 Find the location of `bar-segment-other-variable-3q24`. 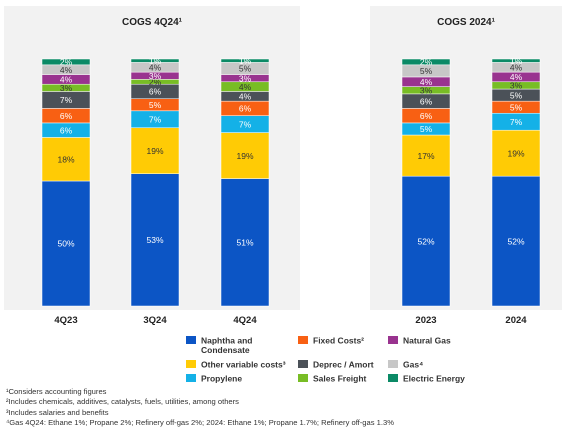

bar-segment-other-variable-3q24 is located at coordinates (155, 150).